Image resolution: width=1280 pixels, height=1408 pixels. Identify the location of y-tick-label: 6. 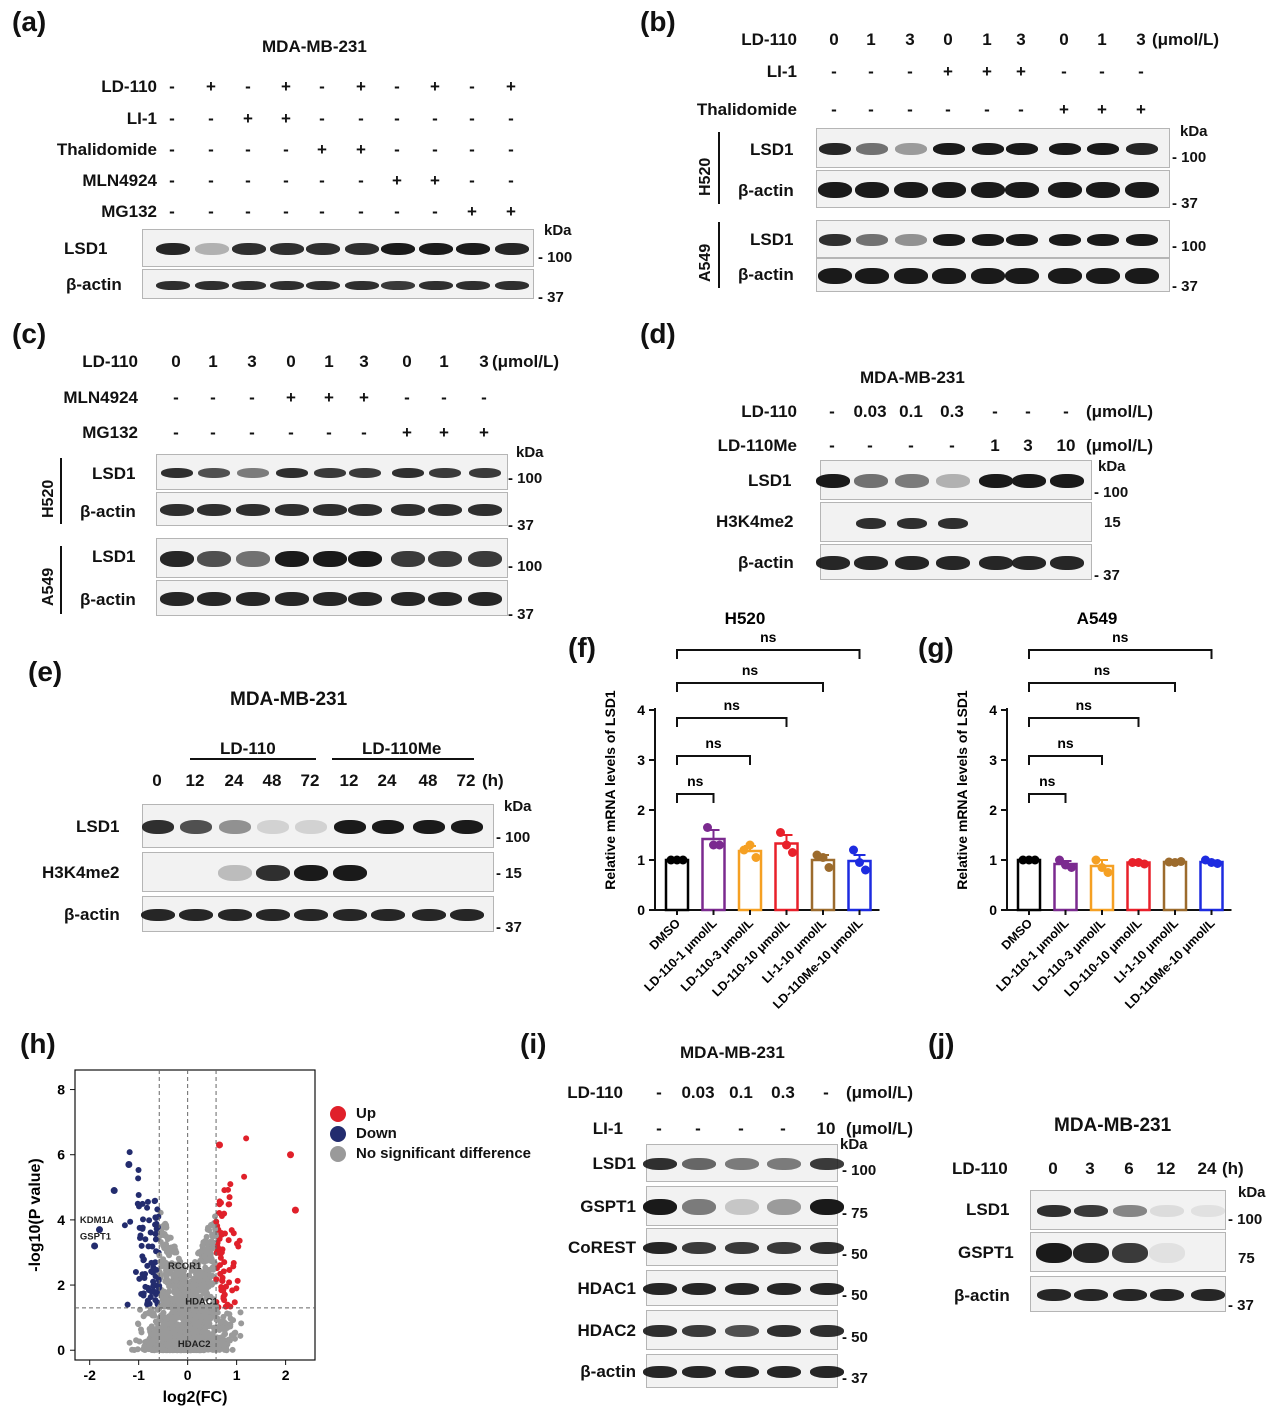
(61, 1155).